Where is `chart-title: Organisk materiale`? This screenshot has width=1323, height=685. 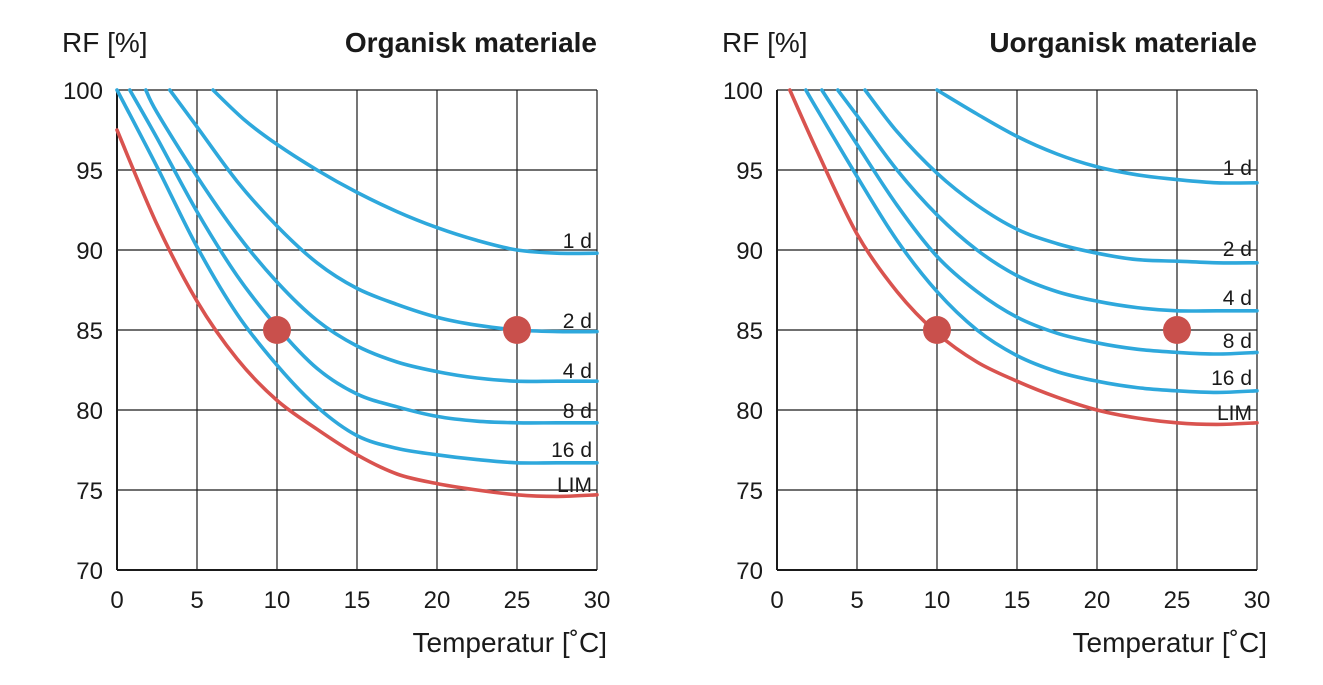 chart-title: Organisk materiale is located at coordinates (471, 42).